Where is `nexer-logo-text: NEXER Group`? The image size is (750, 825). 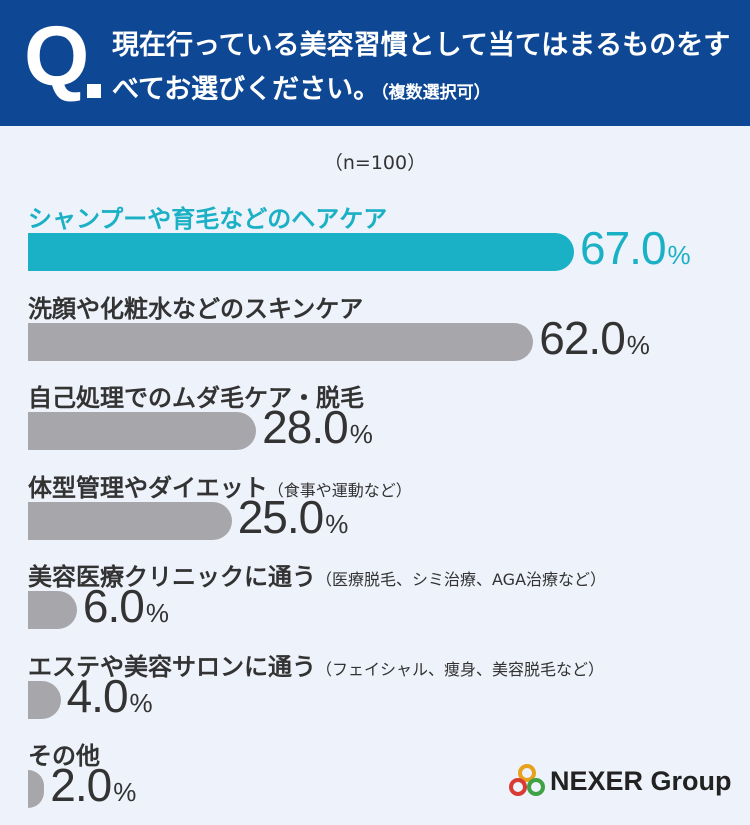
nexer-logo-text: NEXER Group is located at coordinates (641, 780).